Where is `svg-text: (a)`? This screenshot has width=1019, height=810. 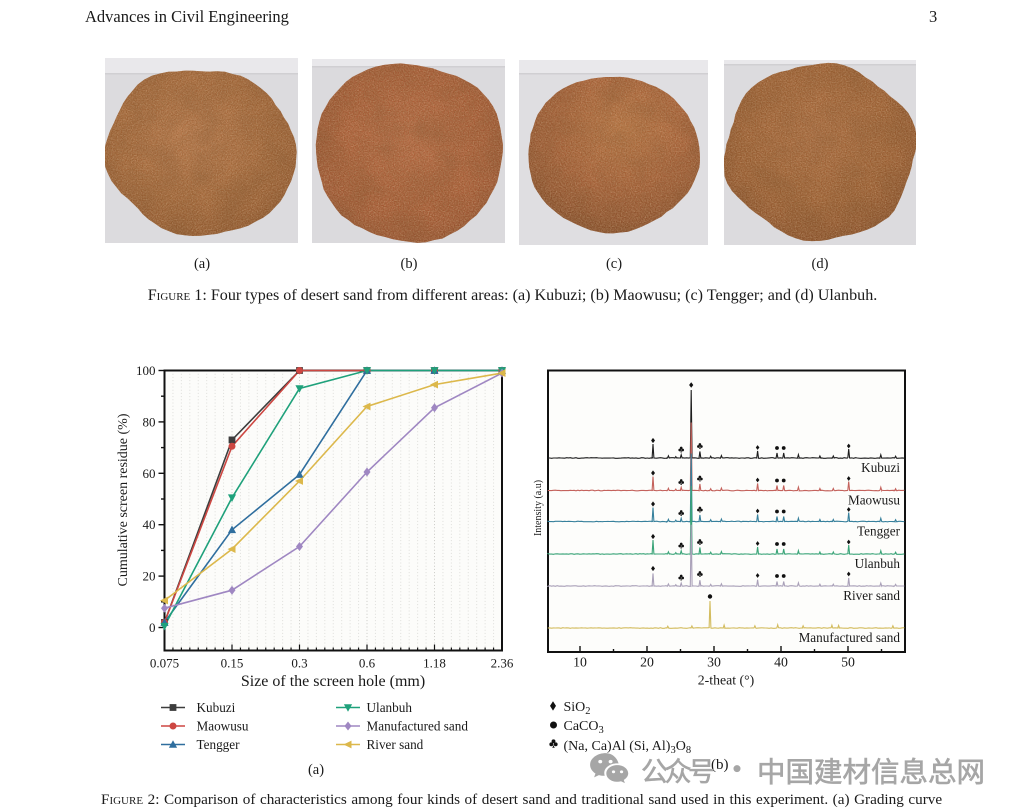
svg-text: (a) is located at coordinates (316, 770).